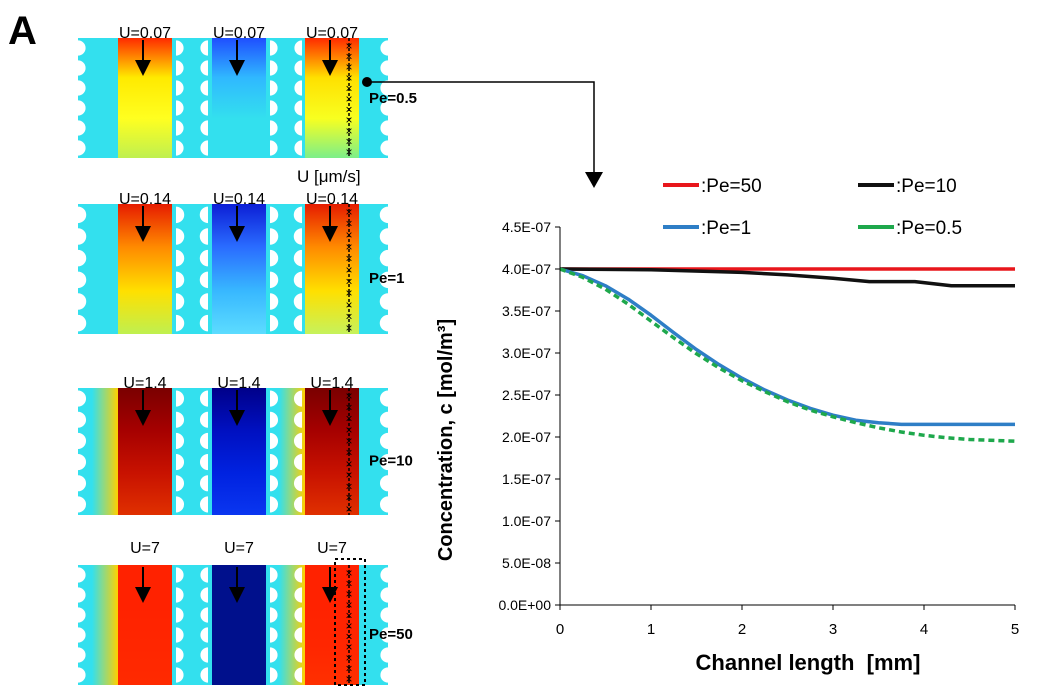  Describe the element at coordinates (391, 461) in the screenshot. I see `peclet-label: Pe=10` at that location.